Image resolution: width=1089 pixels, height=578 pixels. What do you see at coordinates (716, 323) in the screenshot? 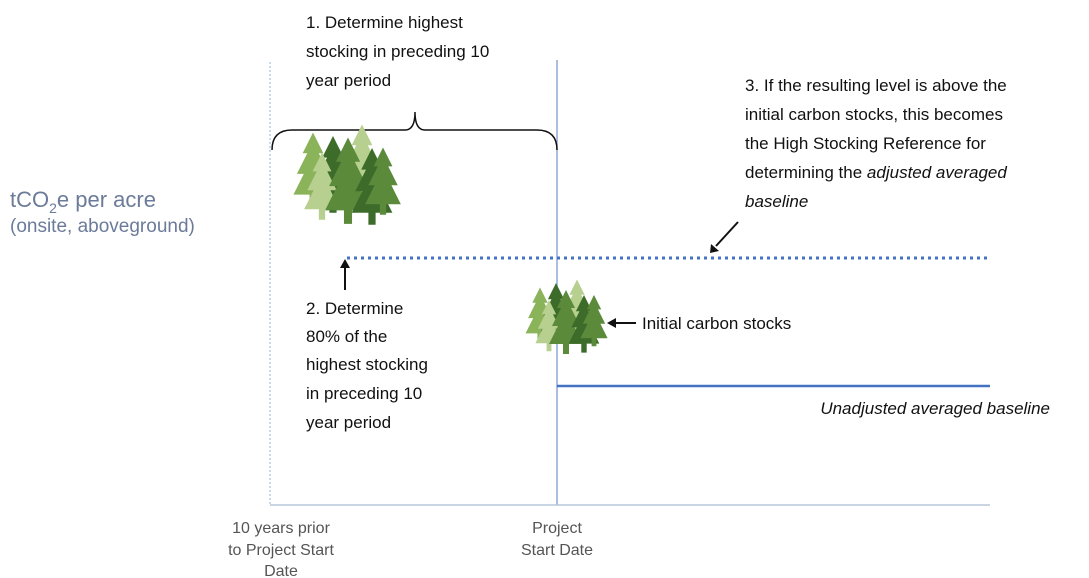
I see `initial-label: Initial carbon stocks` at bounding box center [716, 323].